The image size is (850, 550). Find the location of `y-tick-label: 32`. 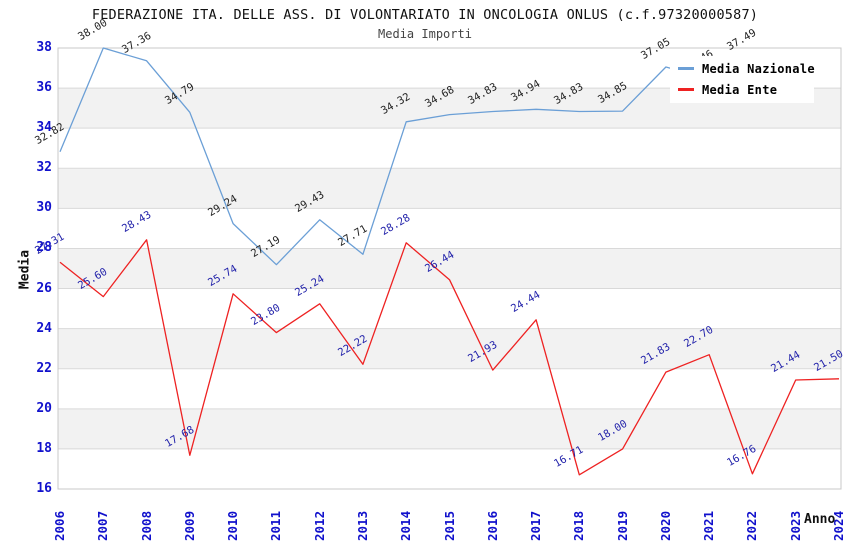

y-tick-label: 32 is located at coordinates (44, 168).